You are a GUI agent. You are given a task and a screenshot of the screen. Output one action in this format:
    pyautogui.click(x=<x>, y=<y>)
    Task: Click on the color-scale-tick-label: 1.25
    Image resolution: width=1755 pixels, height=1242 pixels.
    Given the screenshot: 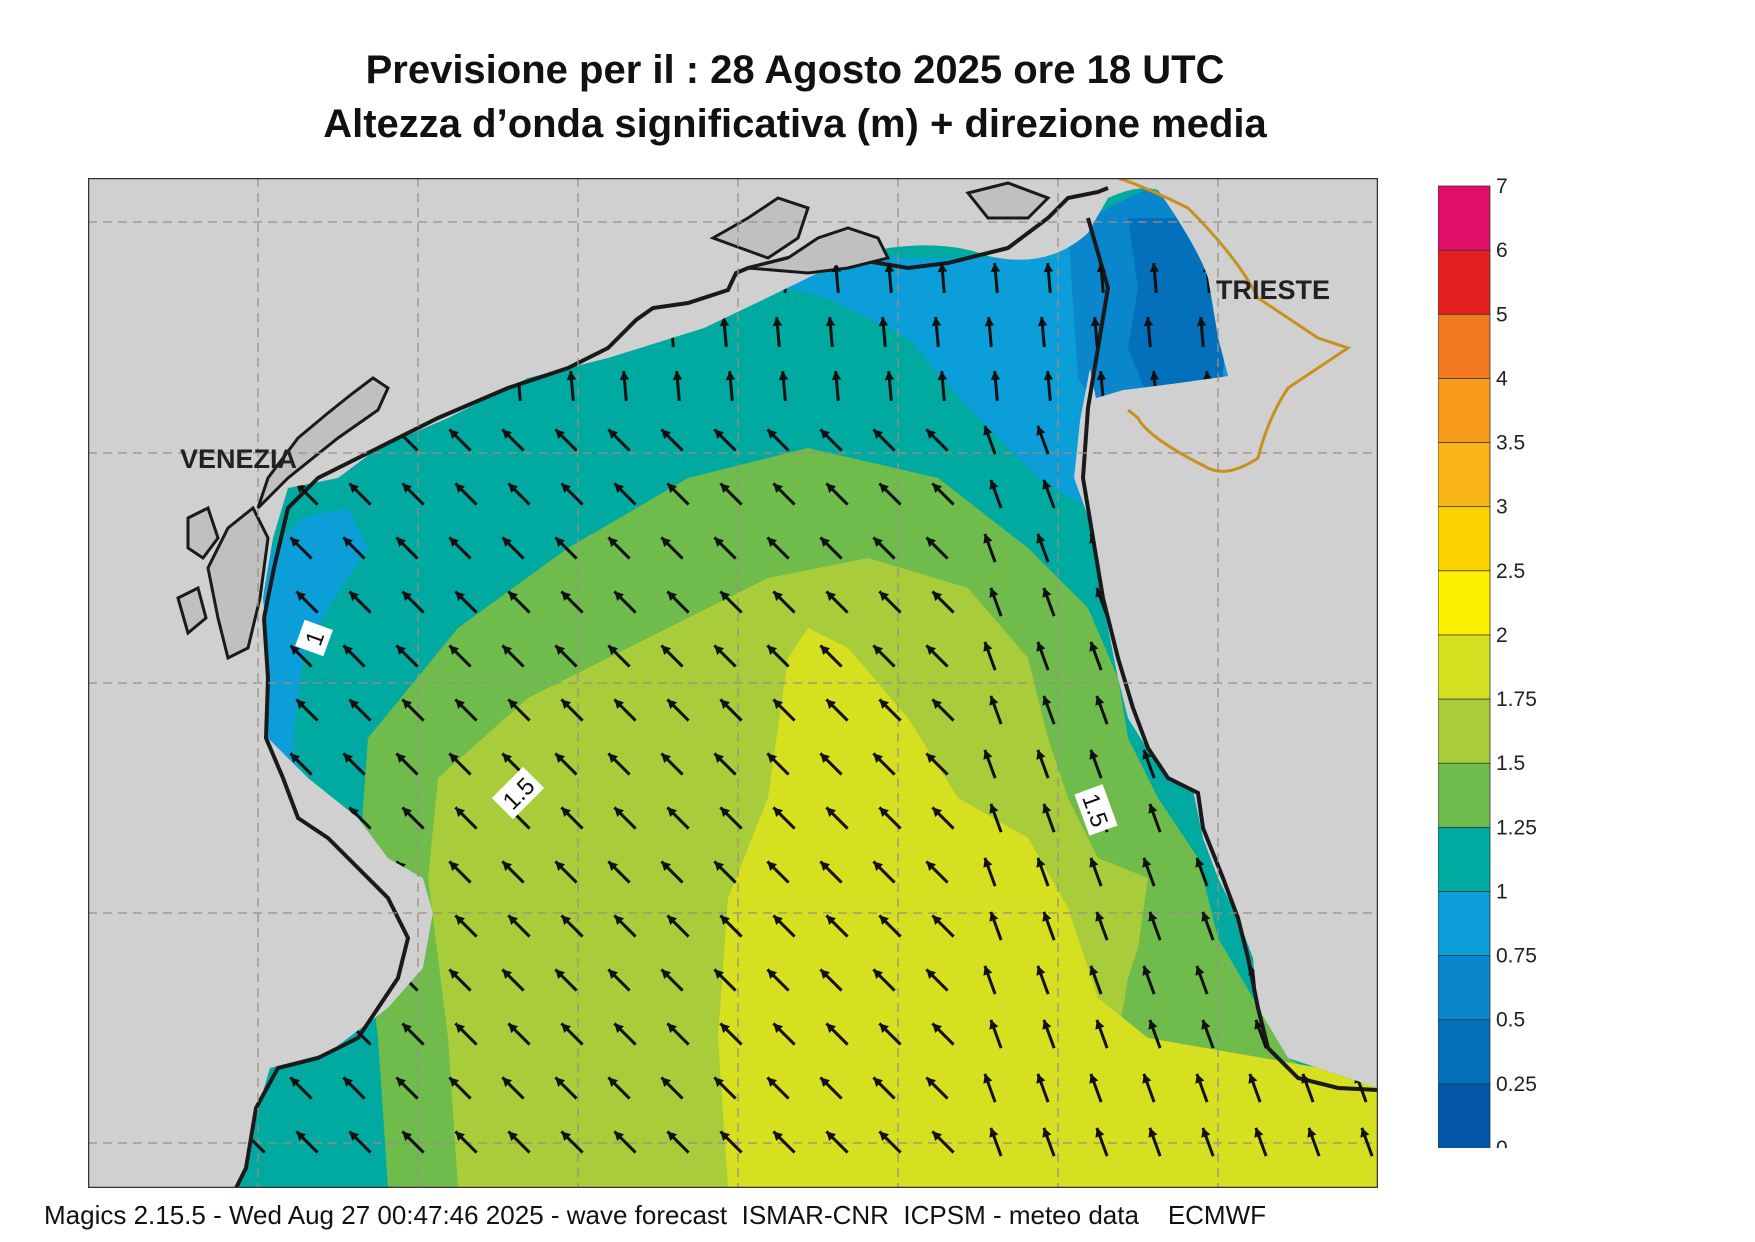 What is the action you would take?
    pyautogui.click(x=1516, y=827)
    